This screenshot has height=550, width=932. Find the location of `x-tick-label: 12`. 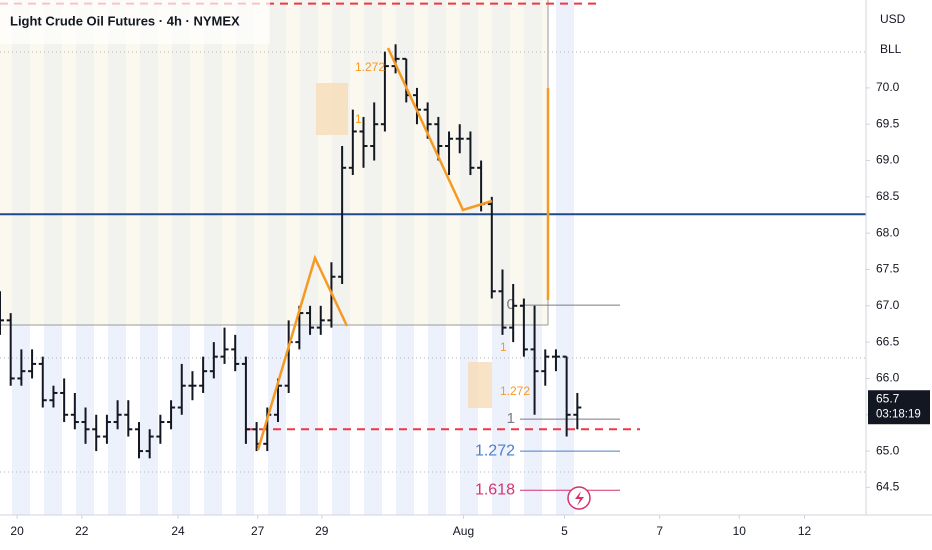

x-tick-label: 12 is located at coordinates (805, 531).